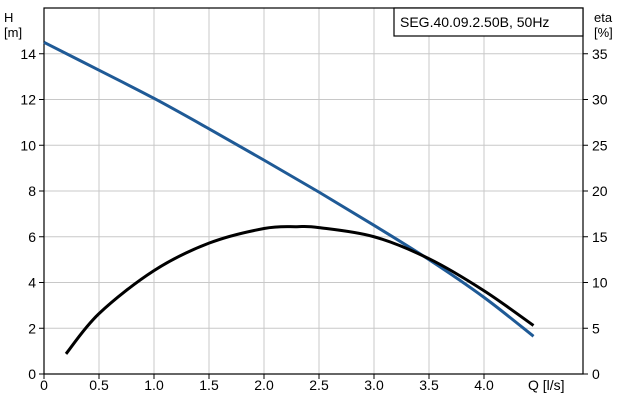  I want to click on x-tick-label: 1.5, so click(209, 385).